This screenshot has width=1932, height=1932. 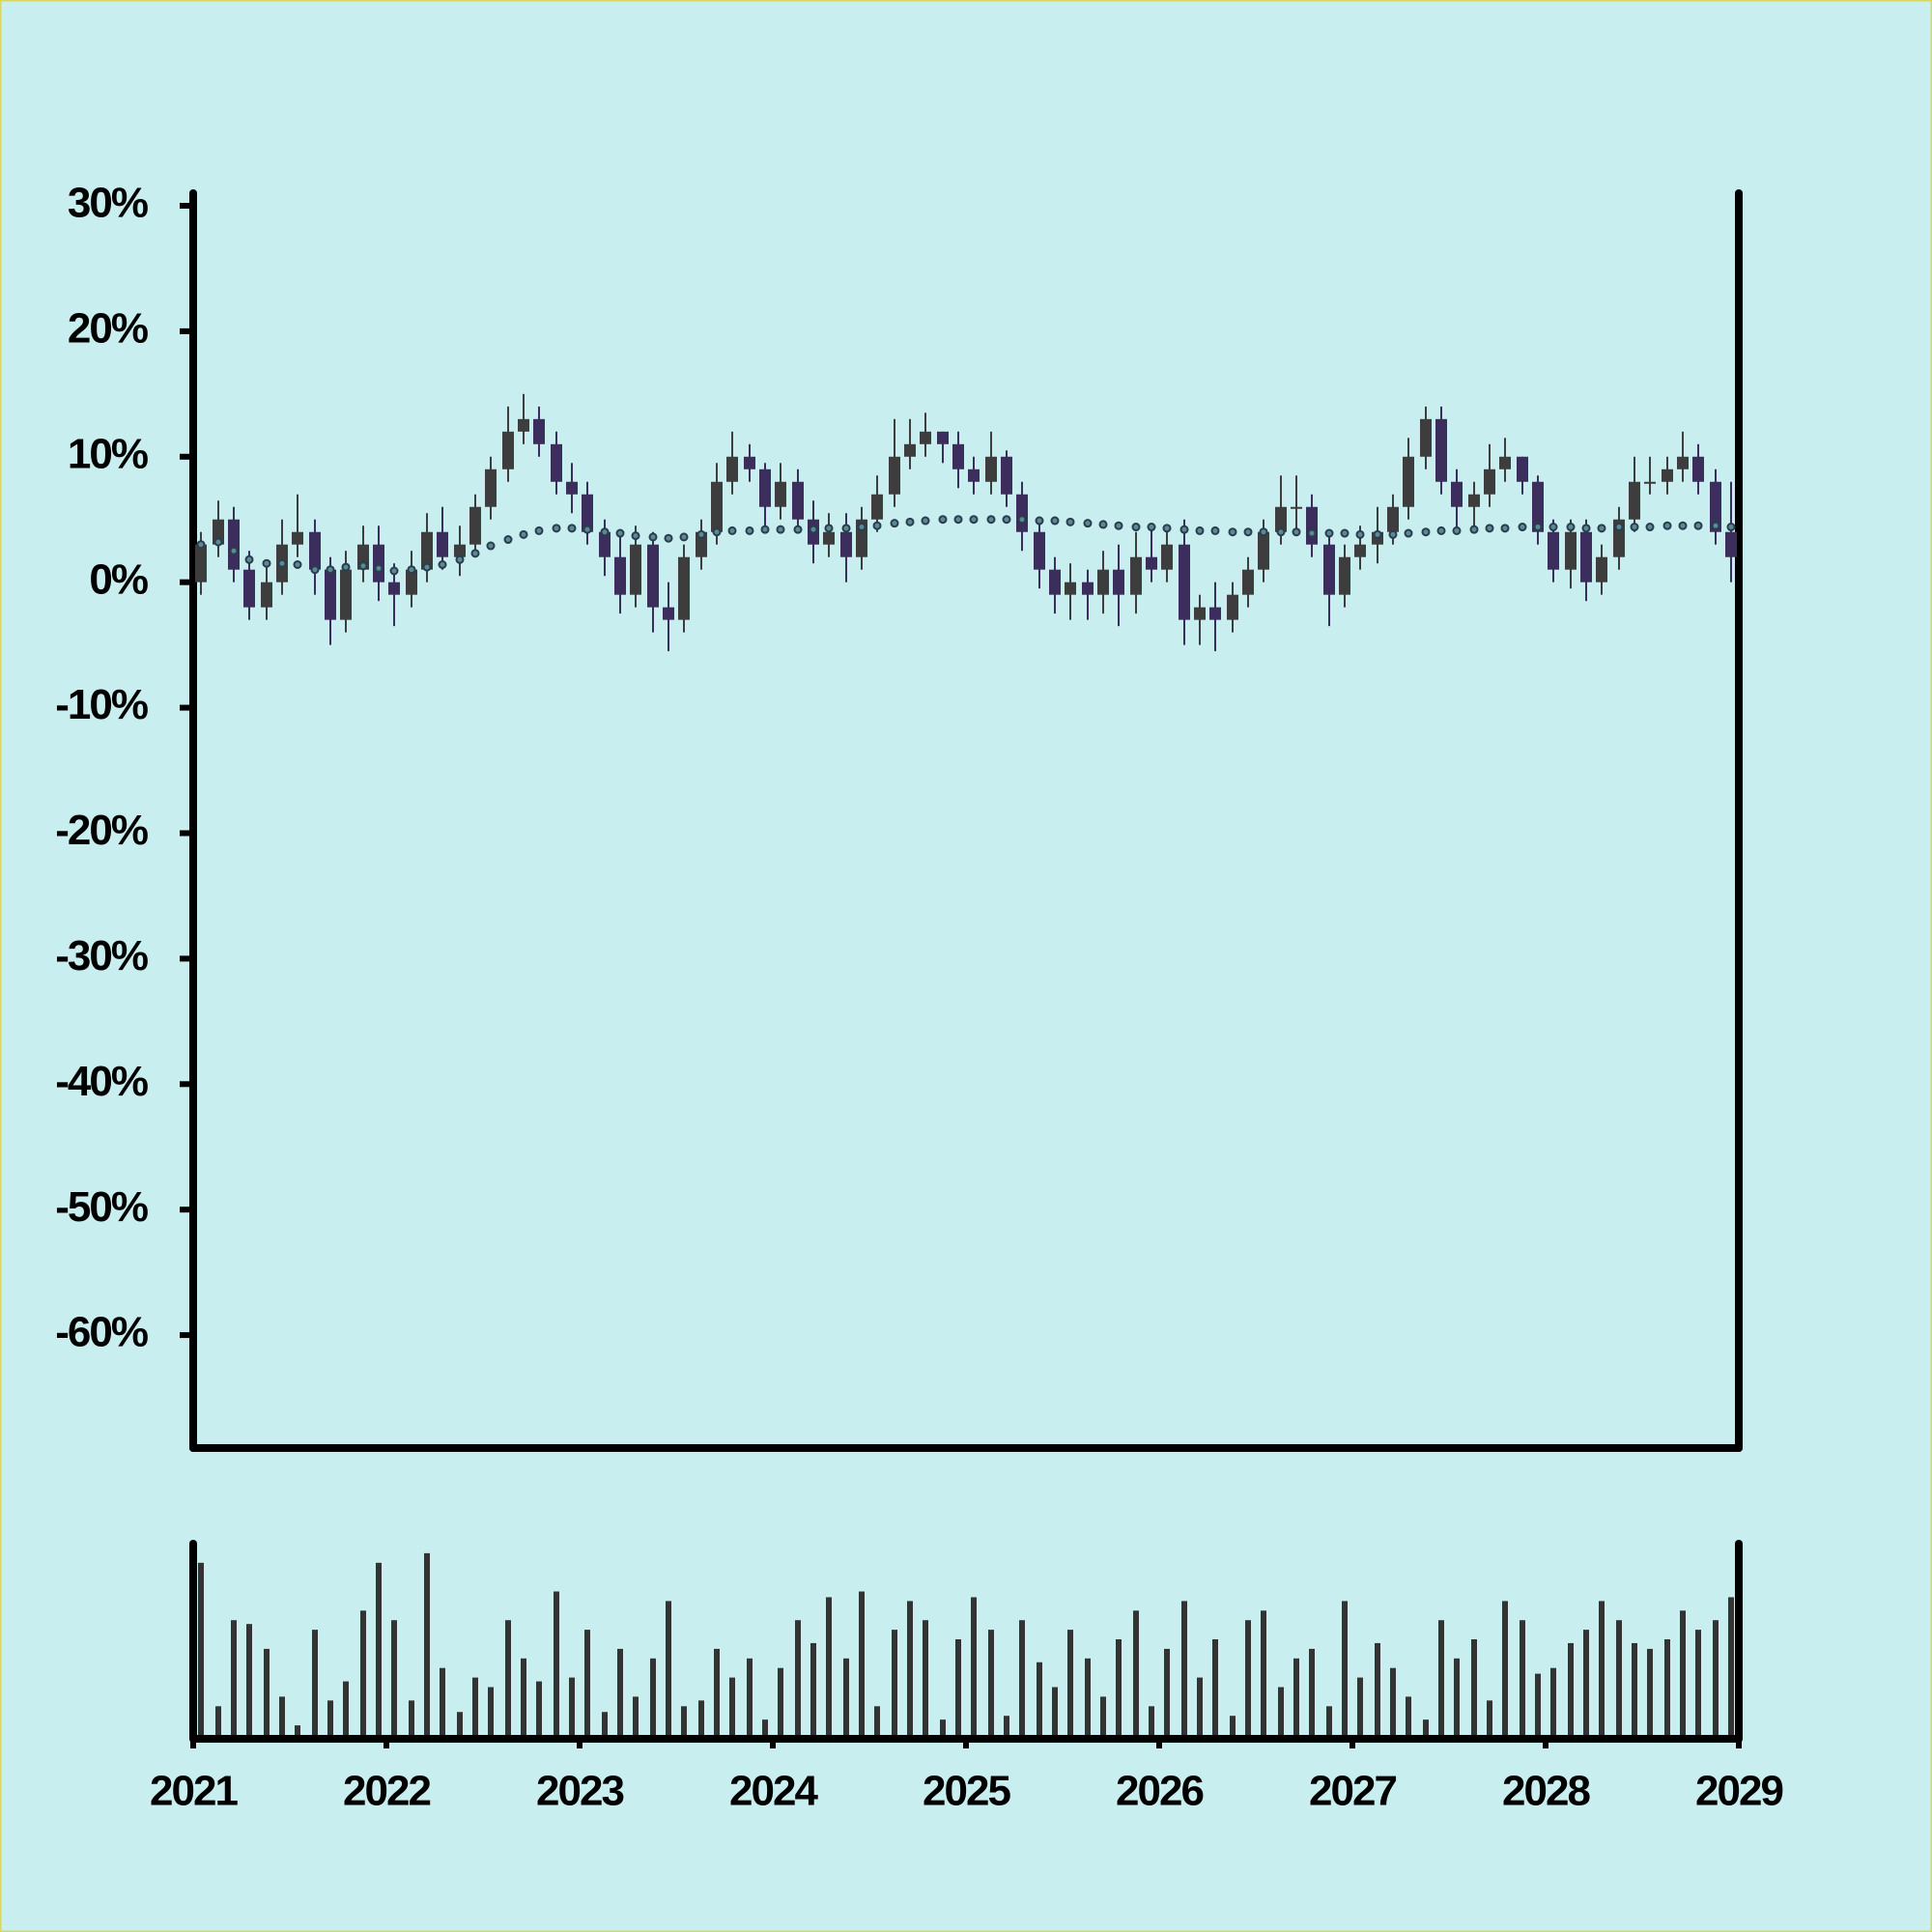 What do you see at coordinates (966, 1791) in the screenshot?
I see `x-tick-label: 2025` at bounding box center [966, 1791].